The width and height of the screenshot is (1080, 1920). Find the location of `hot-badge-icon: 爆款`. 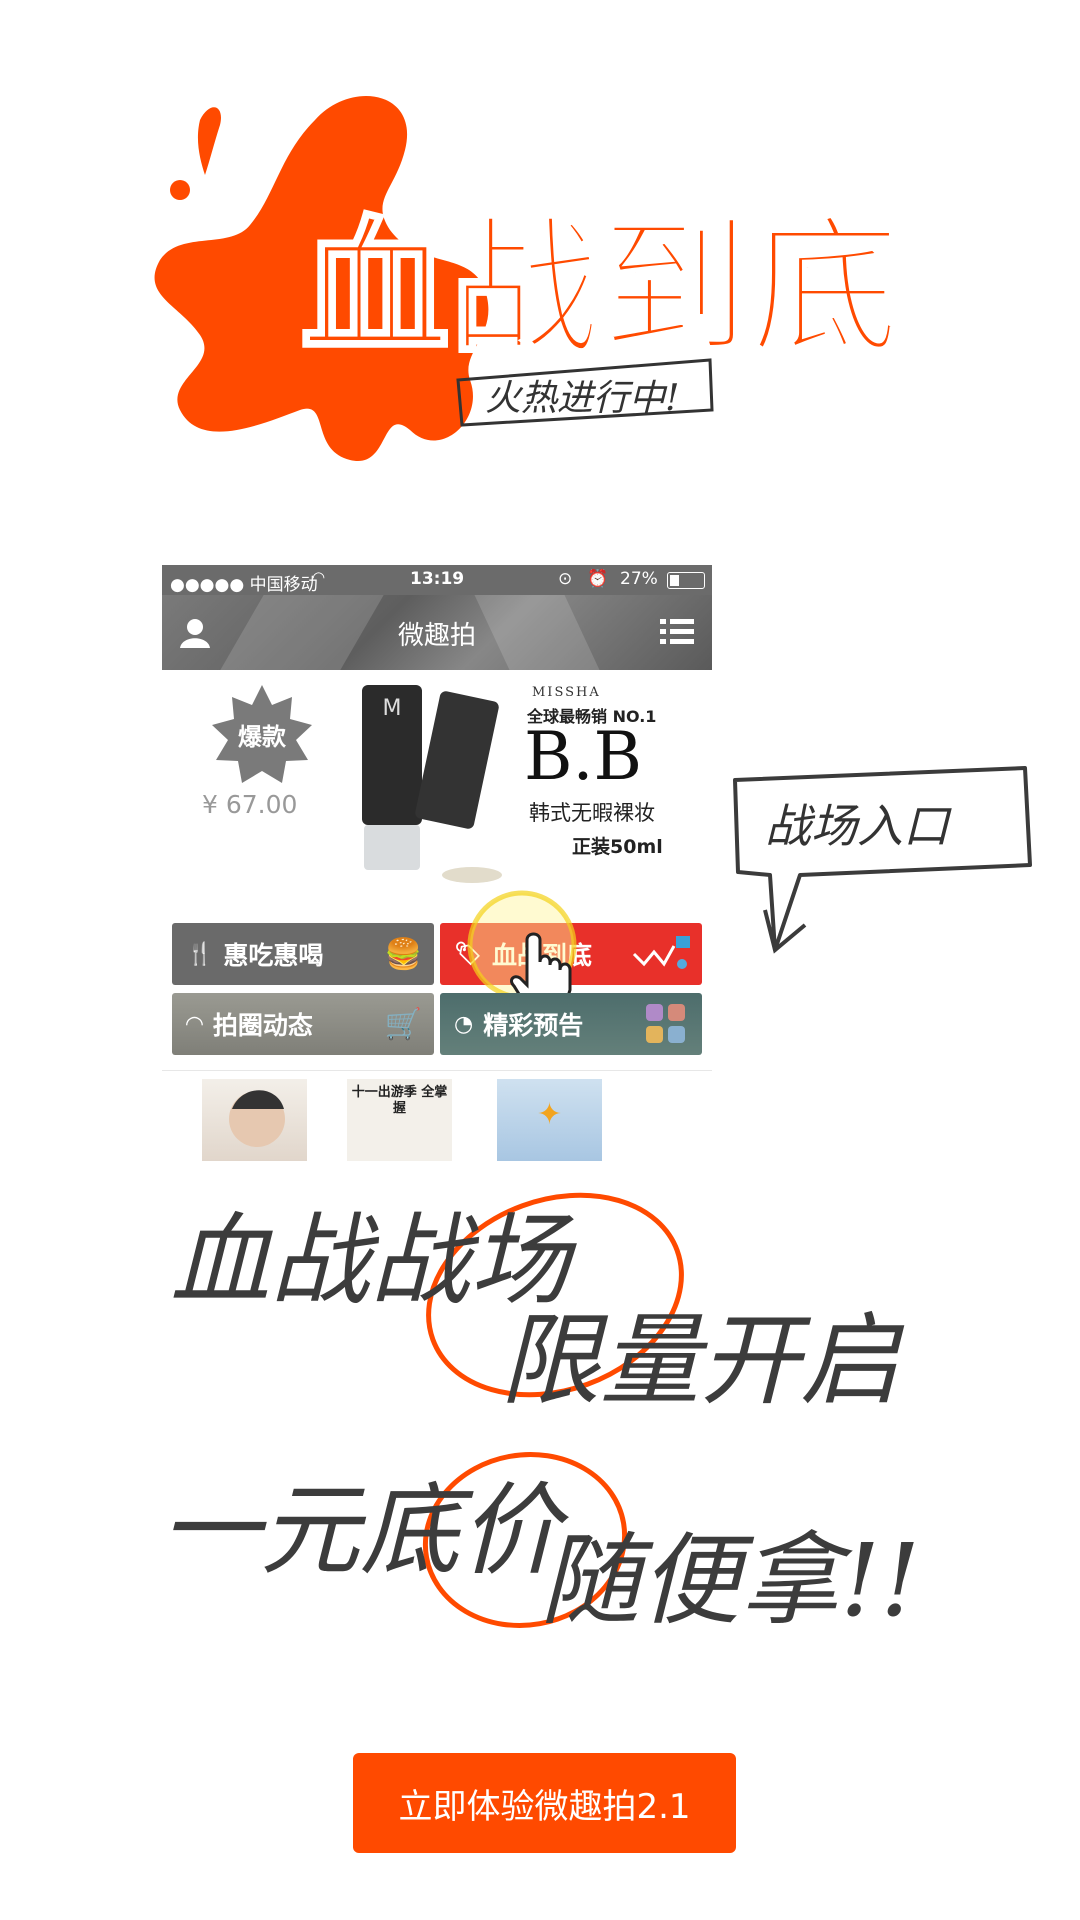

hot-badge-icon: 爆款 is located at coordinates (262, 734).